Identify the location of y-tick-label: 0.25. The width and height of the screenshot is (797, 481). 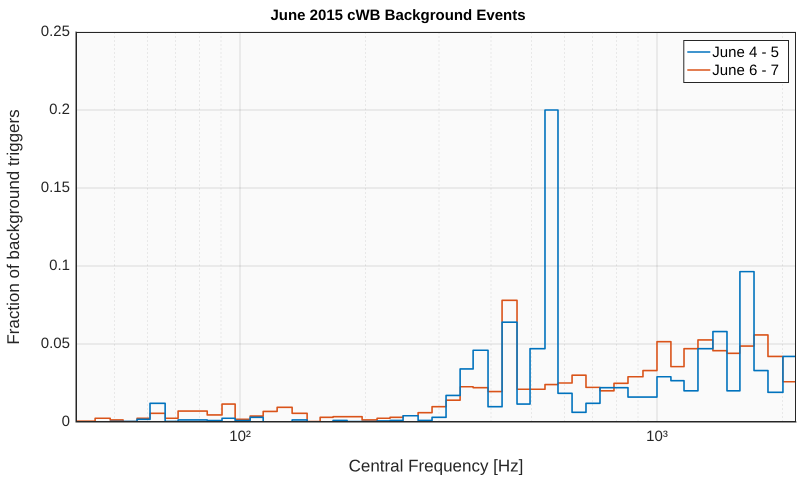
(55, 31).